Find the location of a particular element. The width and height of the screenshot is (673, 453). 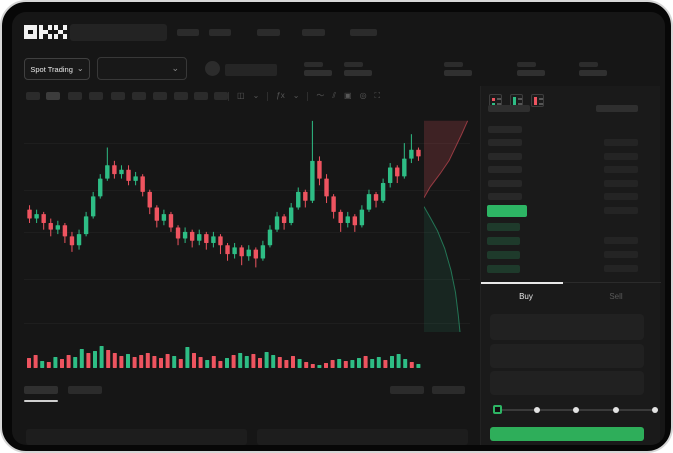

market-type-label: Spot Trading is located at coordinates (51, 69).